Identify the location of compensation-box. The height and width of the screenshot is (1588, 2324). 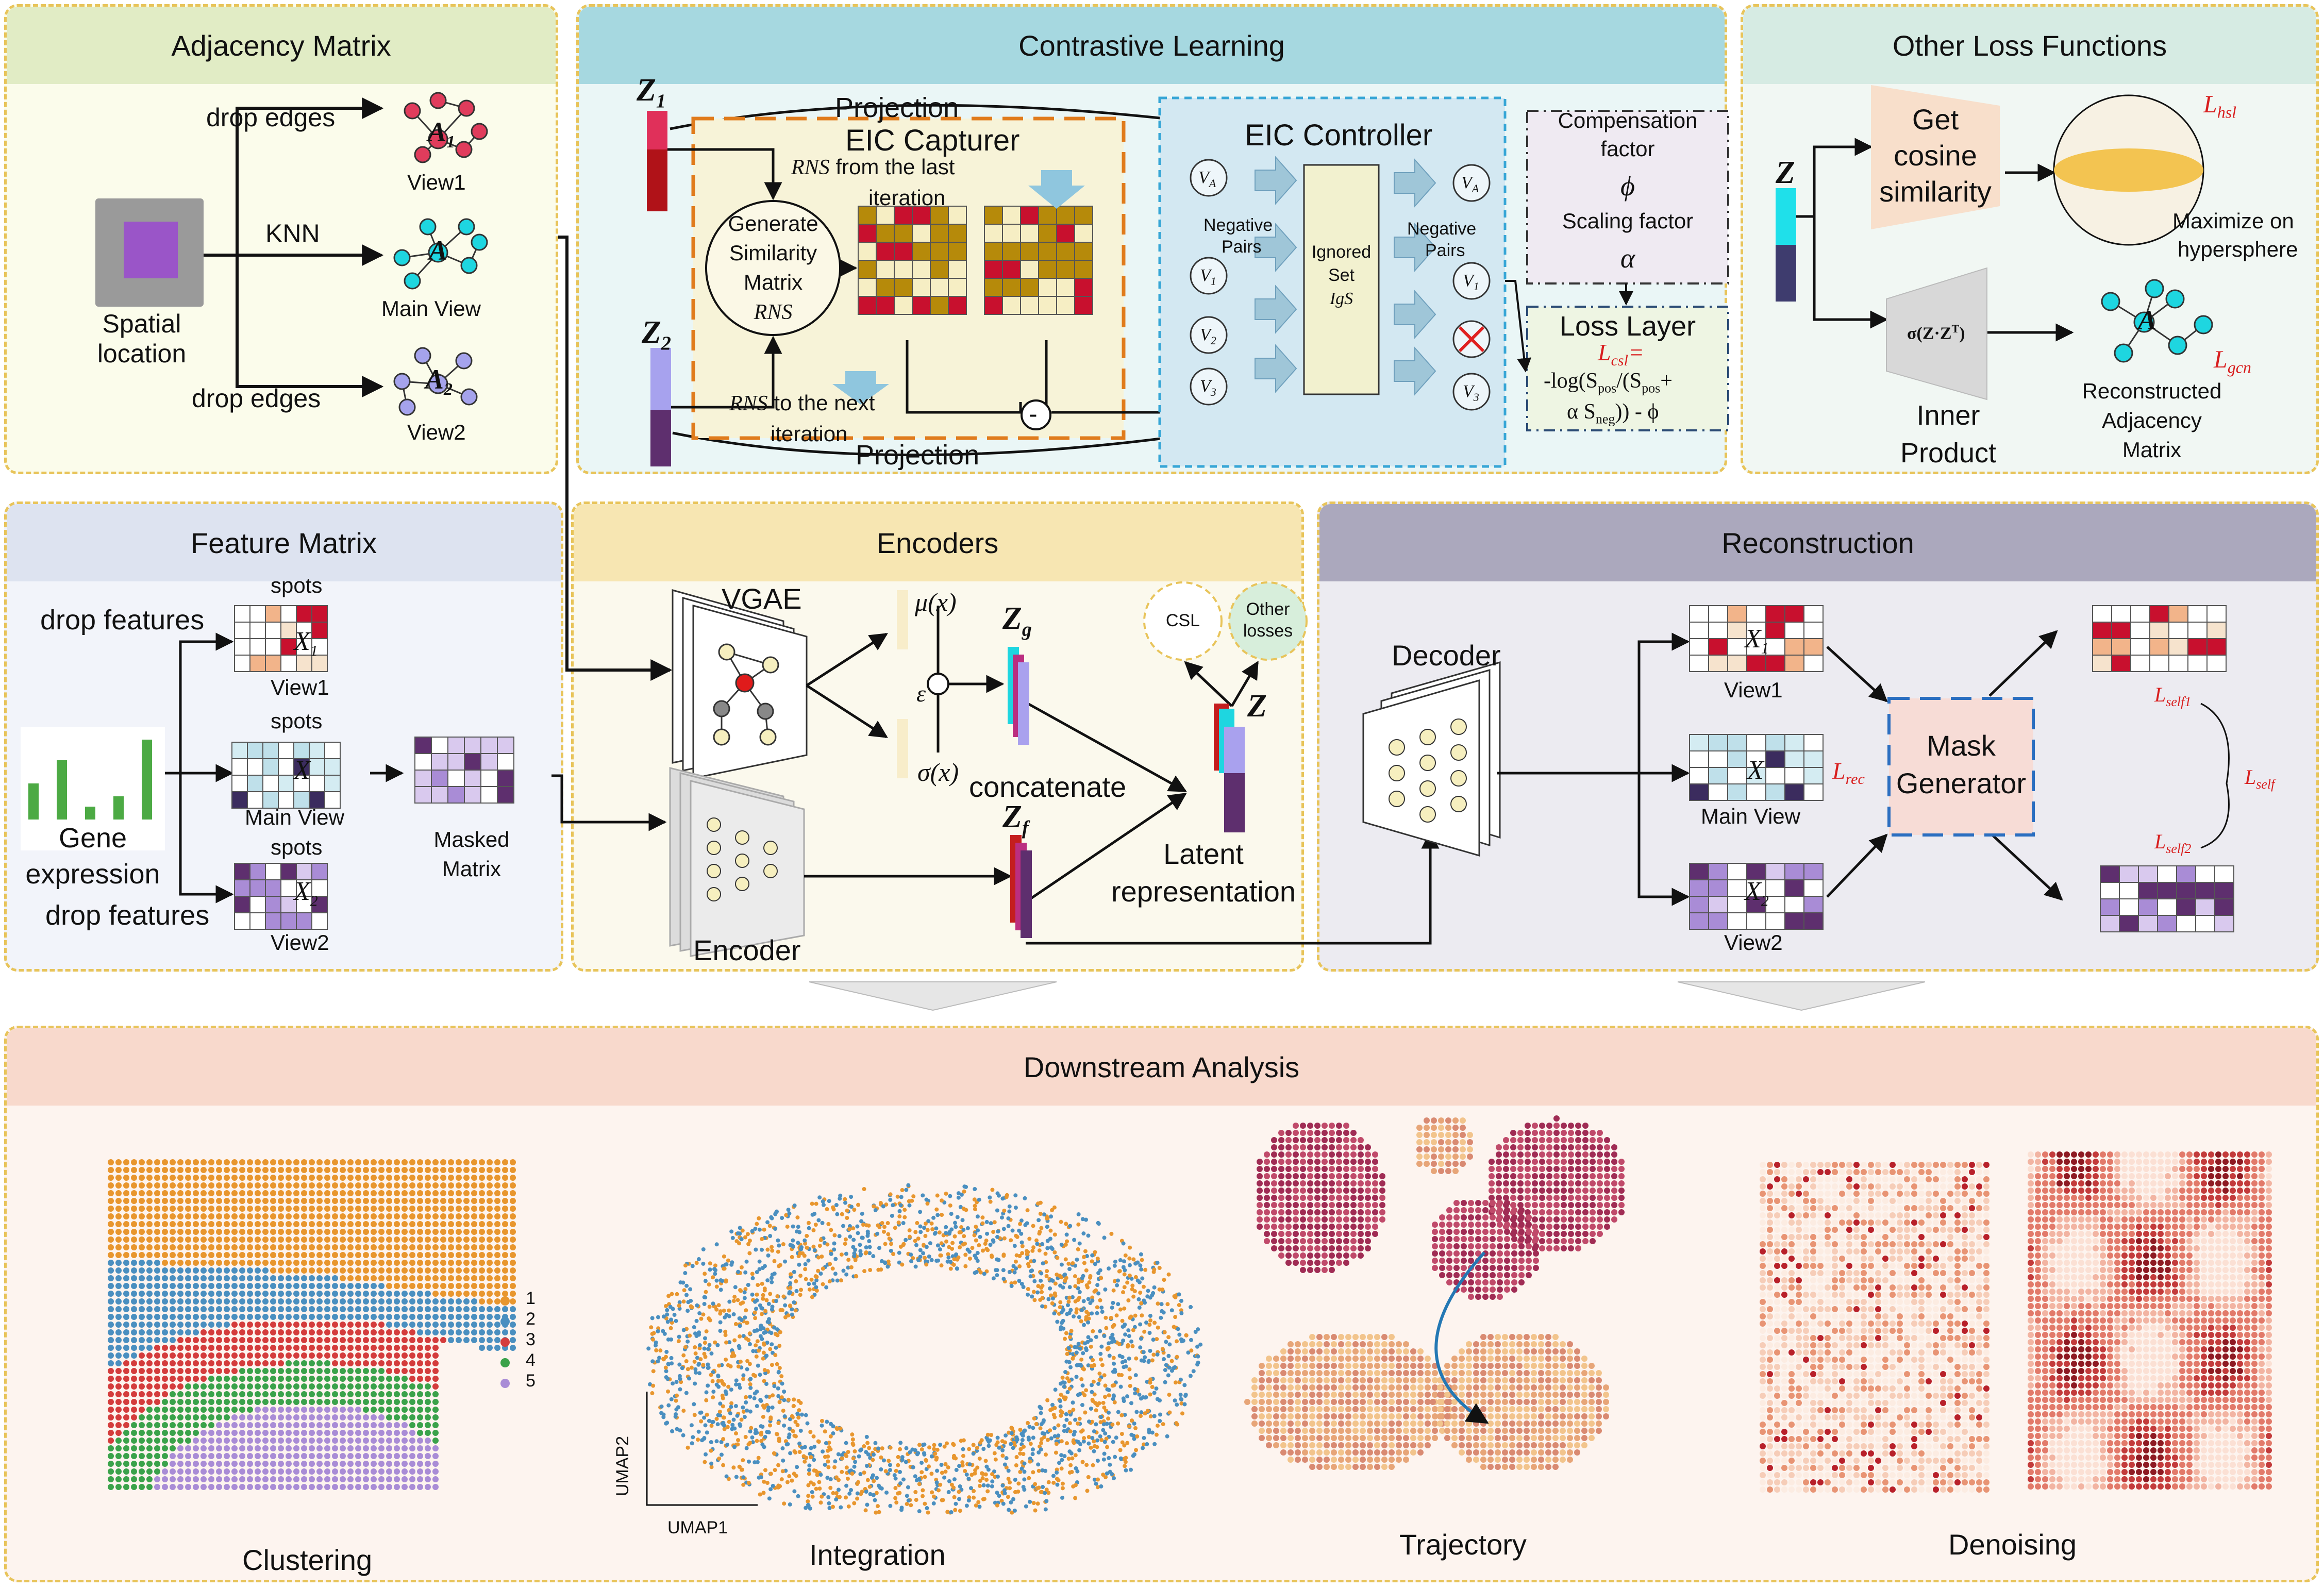
(1627, 198).